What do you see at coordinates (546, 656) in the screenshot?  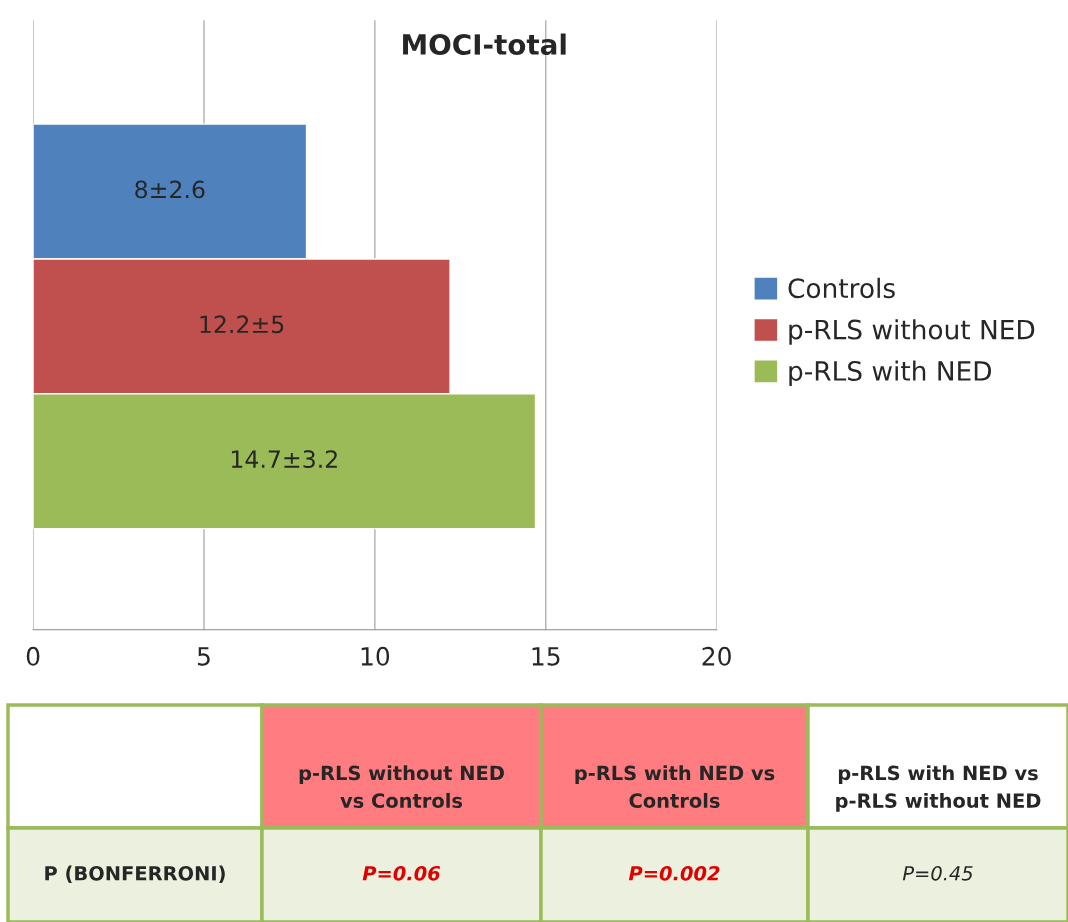 I see `x-tick-label: 15` at bounding box center [546, 656].